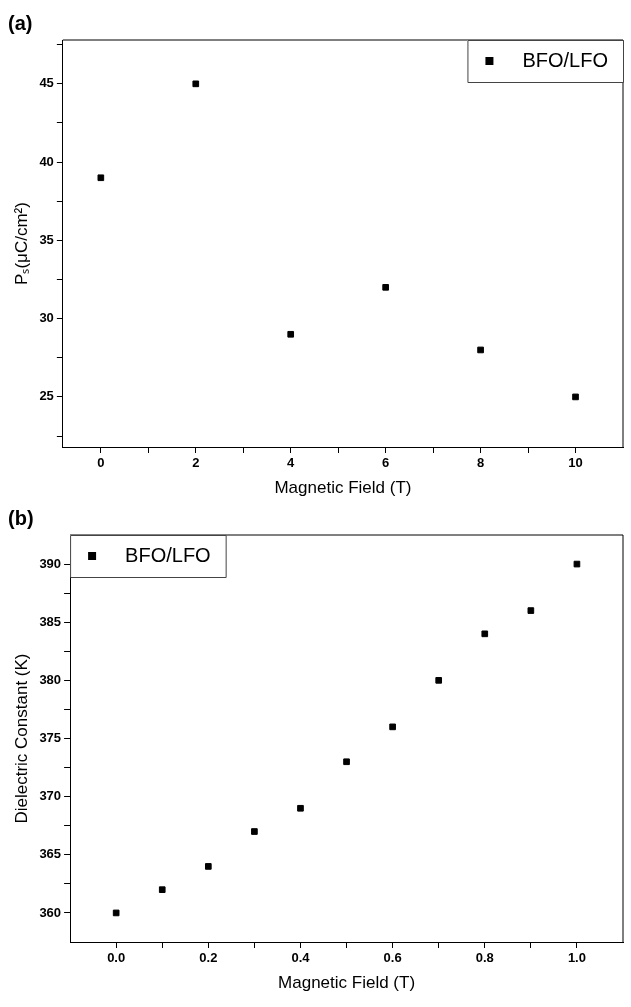  I want to click on y-tick-label: 375, so click(50, 738).